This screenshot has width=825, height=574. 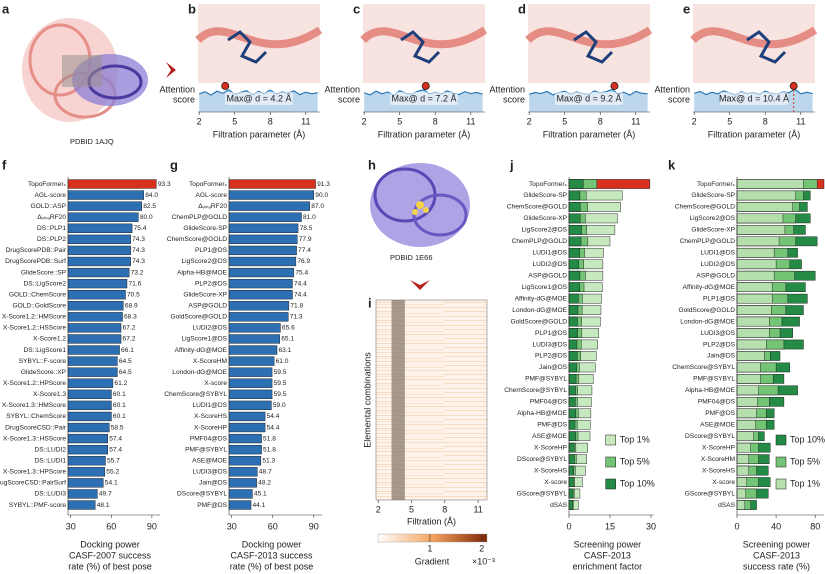 What do you see at coordinates (110, 544) in the screenshot?
I see `x-axis-label: Docking power` at bounding box center [110, 544].